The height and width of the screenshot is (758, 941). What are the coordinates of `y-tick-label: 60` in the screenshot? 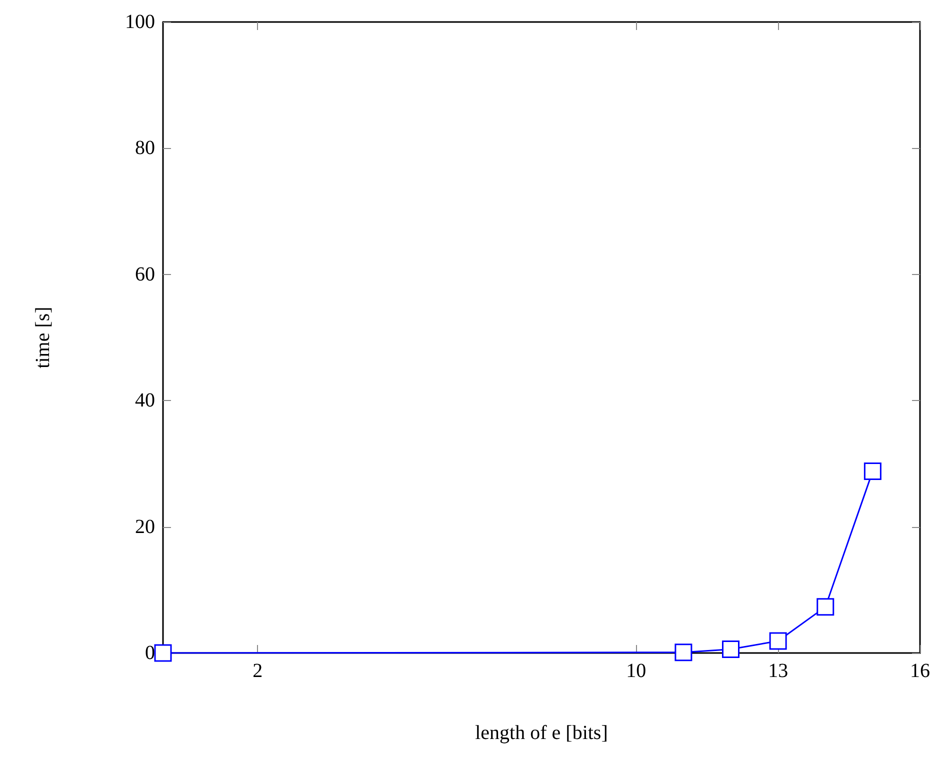 It's located at (145, 274).